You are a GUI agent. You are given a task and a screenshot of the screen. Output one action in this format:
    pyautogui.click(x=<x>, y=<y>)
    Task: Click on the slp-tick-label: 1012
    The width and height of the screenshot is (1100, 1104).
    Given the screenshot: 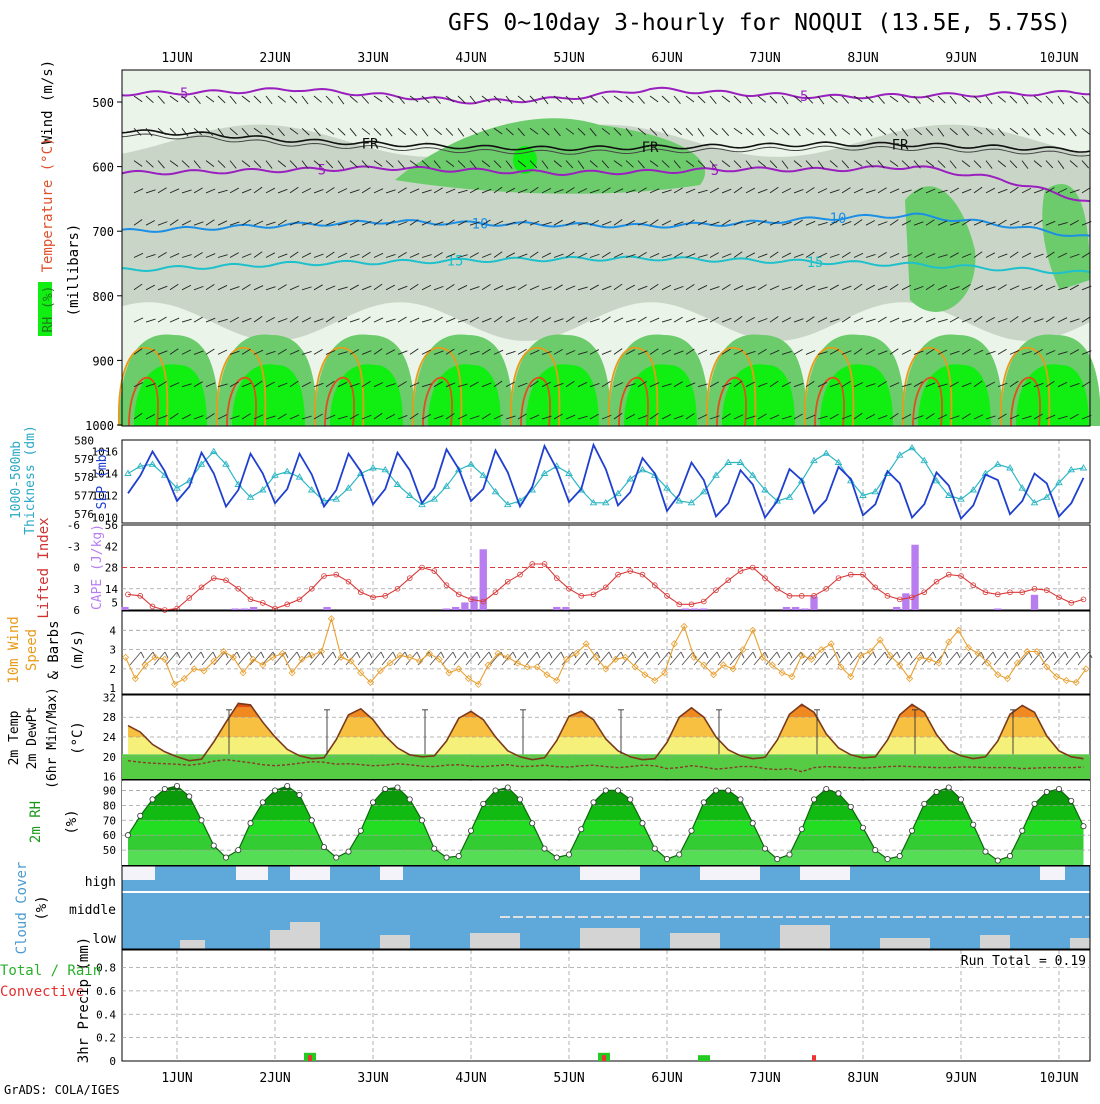 What is the action you would take?
    pyautogui.click(x=105, y=496)
    